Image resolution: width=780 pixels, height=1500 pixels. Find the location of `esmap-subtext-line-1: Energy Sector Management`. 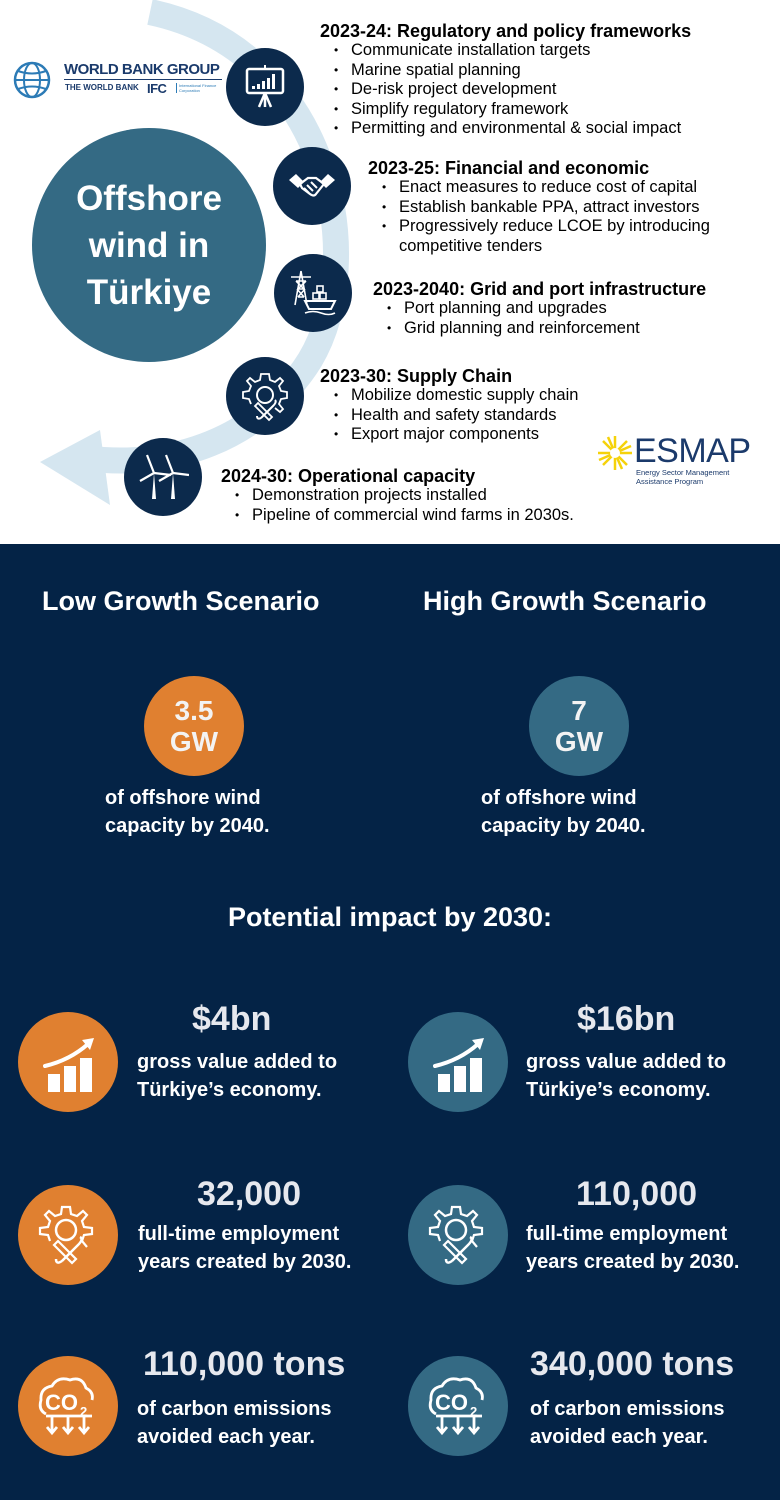

esmap-subtext-line-1: Energy Sector Management is located at coordinates (683, 472).